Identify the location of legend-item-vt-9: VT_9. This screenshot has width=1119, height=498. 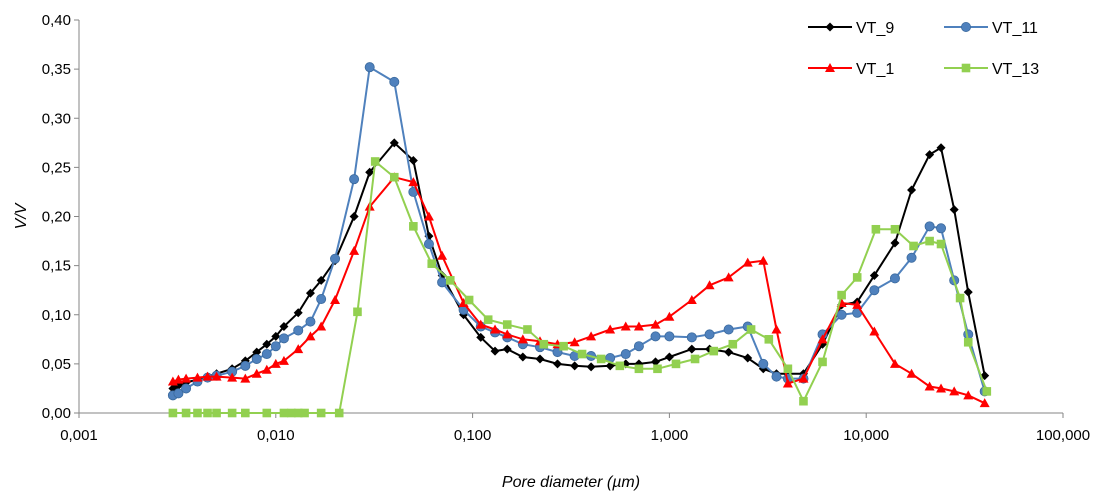
(851, 28).